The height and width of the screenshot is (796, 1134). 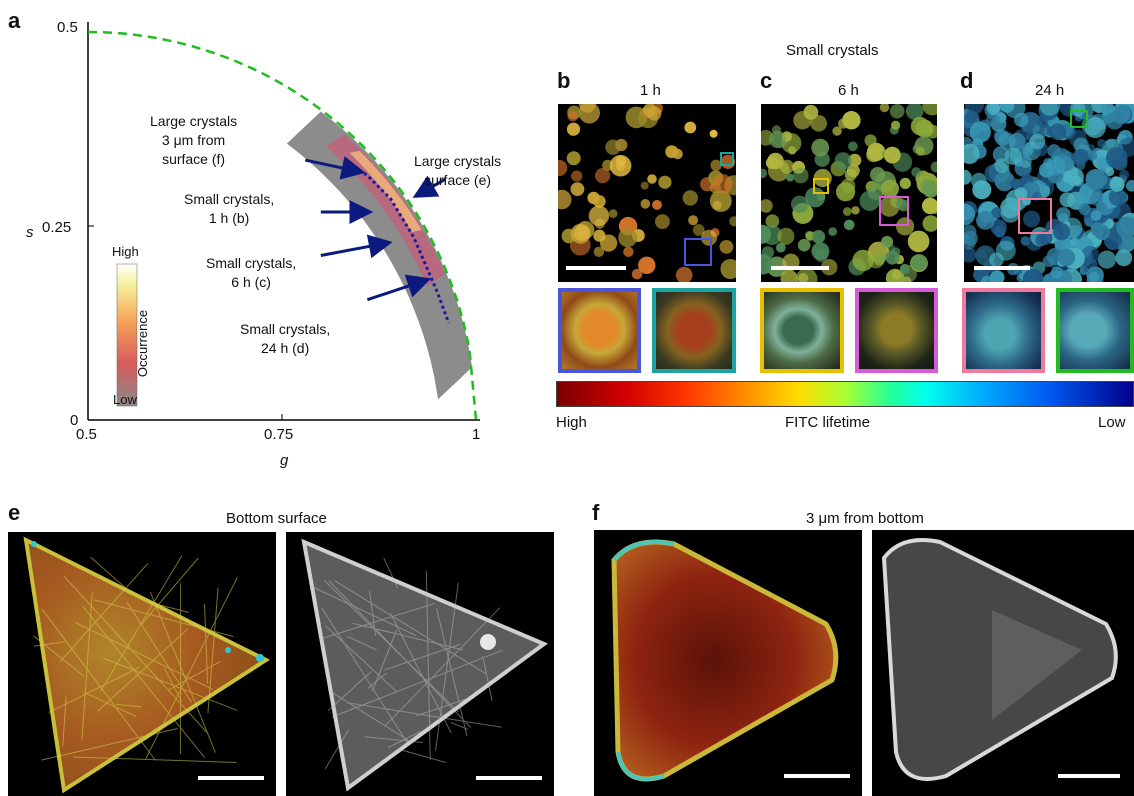 I want to click on roi-blue, so click(x=698, y=252).